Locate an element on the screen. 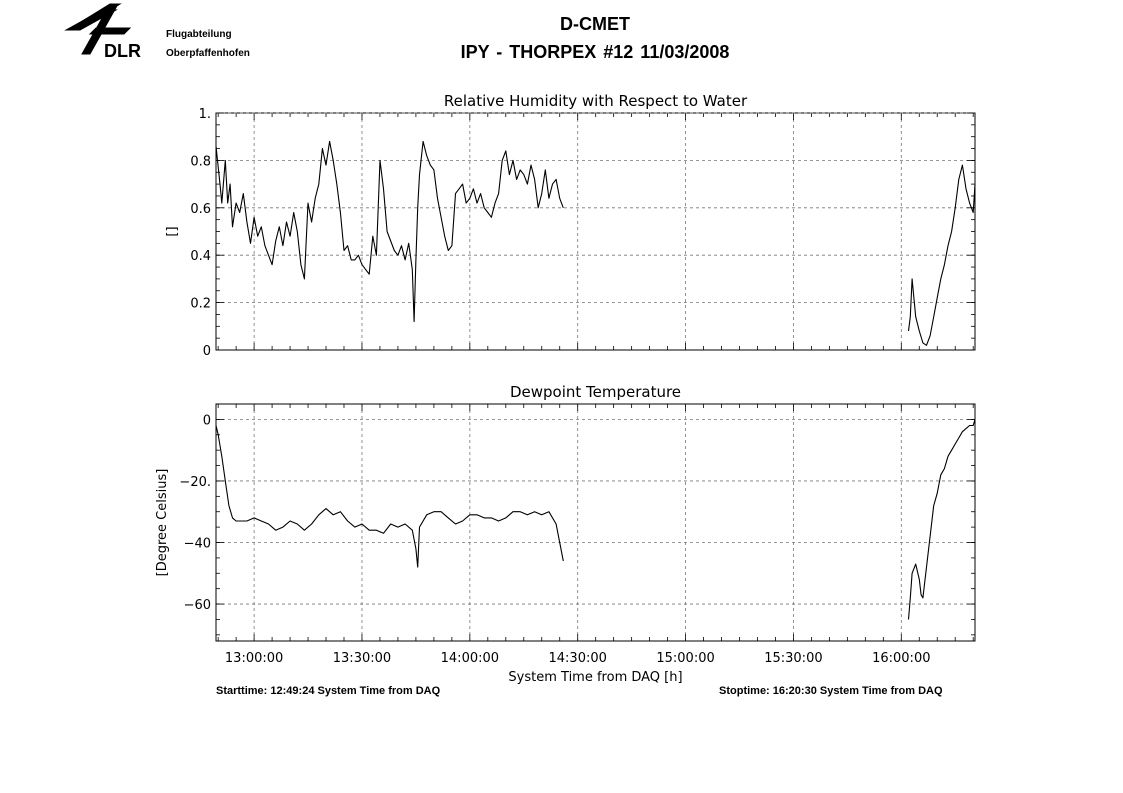  start-time-label: Starttime: 12:49:24 System Time from DAQ is located at coordinates (328, 691).